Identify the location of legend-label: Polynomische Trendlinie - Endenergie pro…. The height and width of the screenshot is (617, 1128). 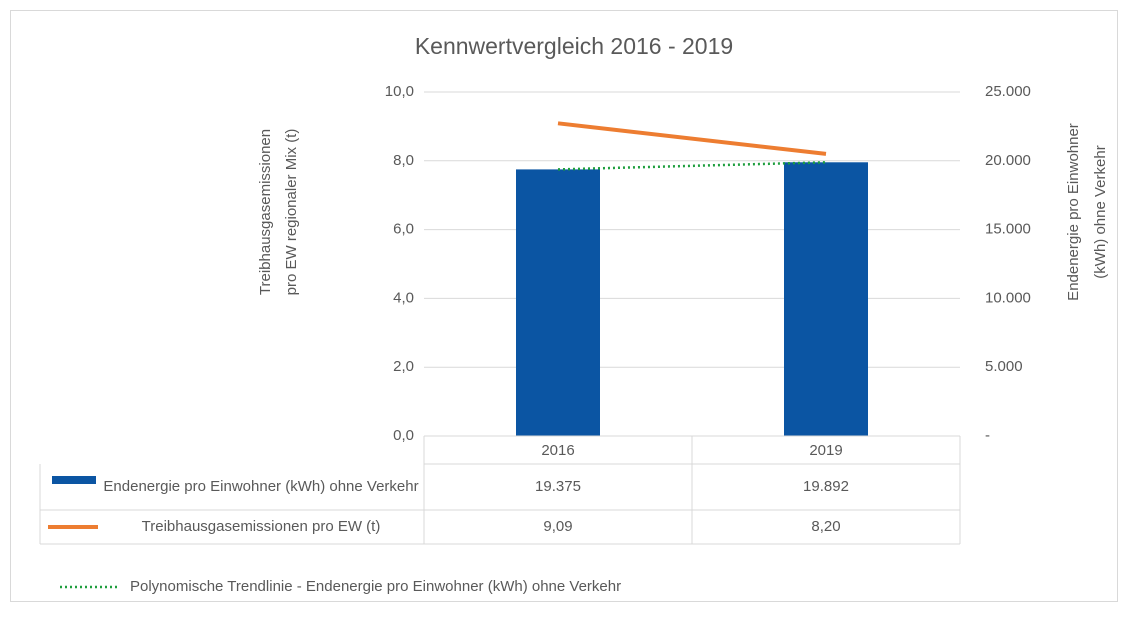
(375, 586).